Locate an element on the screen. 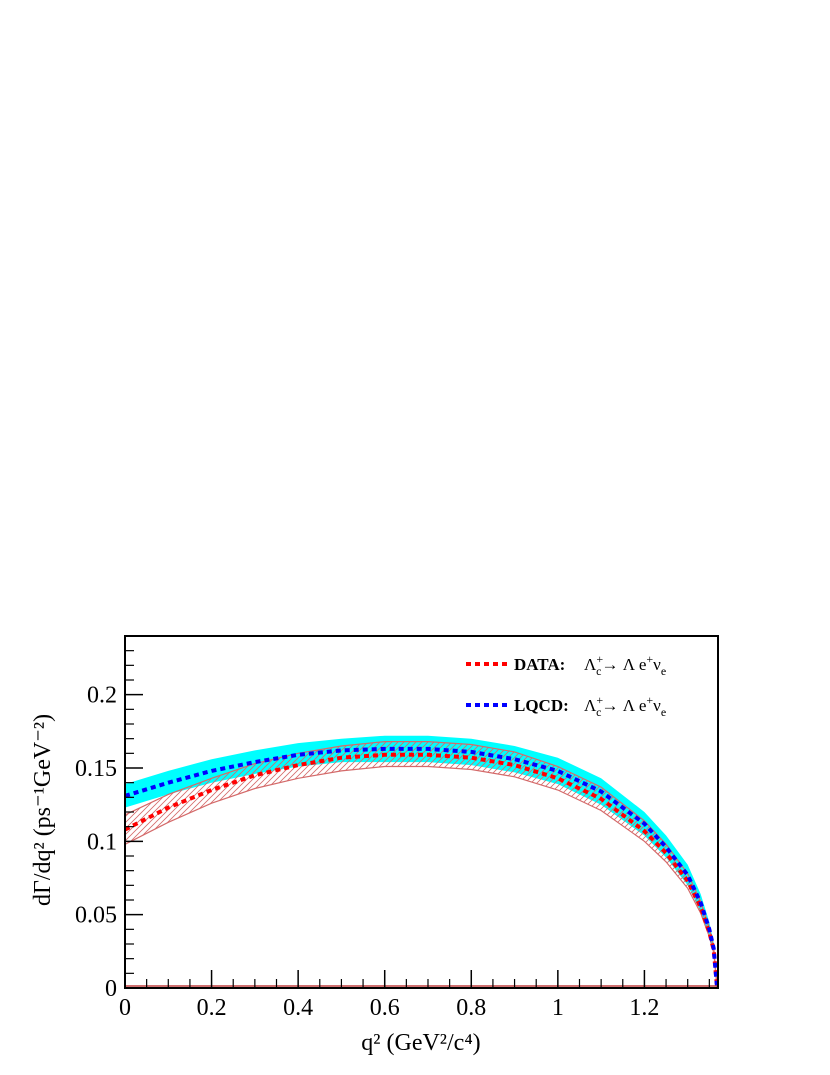 The height and width of the screenshot is (1075, 830). x-tick-label: 0.4 is located at coordinates (298, 1008).